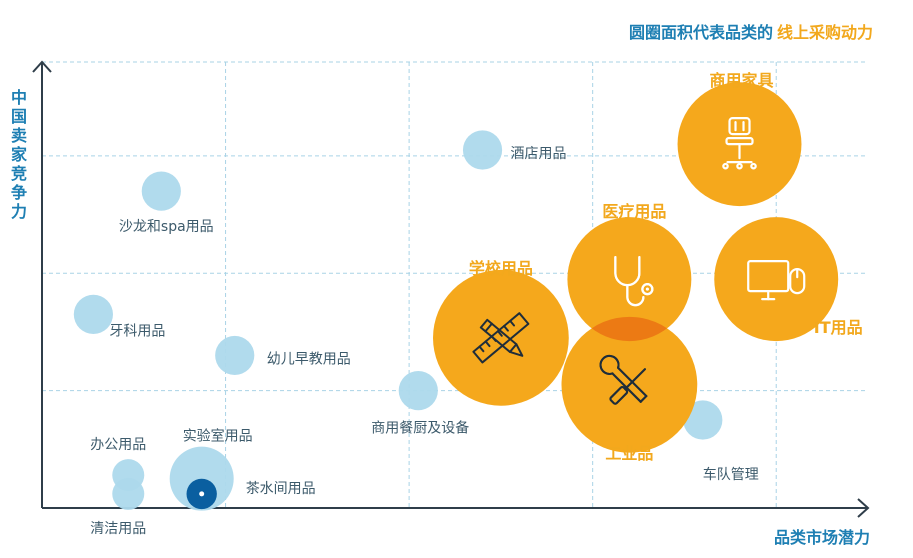 The image size is (913, 558). What do you see at coordinates (731, 474) in the screenshot?
I see `point-label: 车队管理` at bounding box center [731, 474].